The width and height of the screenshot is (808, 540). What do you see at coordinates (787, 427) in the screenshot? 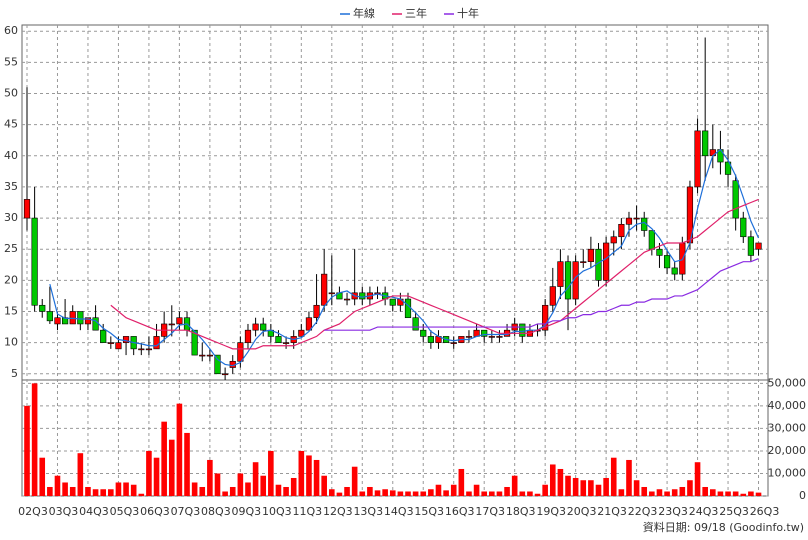
I see `y2-tick-label: 30,000` at bounding box center [787, 427].